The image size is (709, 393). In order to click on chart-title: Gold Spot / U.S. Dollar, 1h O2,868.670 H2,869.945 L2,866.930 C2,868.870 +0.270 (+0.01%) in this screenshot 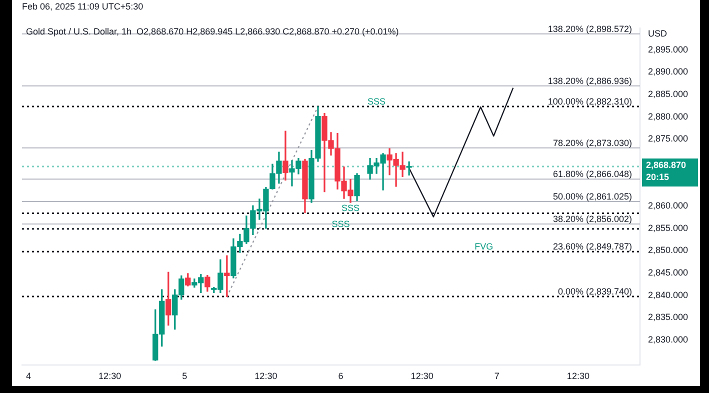, I will do `click(212, 31)`.